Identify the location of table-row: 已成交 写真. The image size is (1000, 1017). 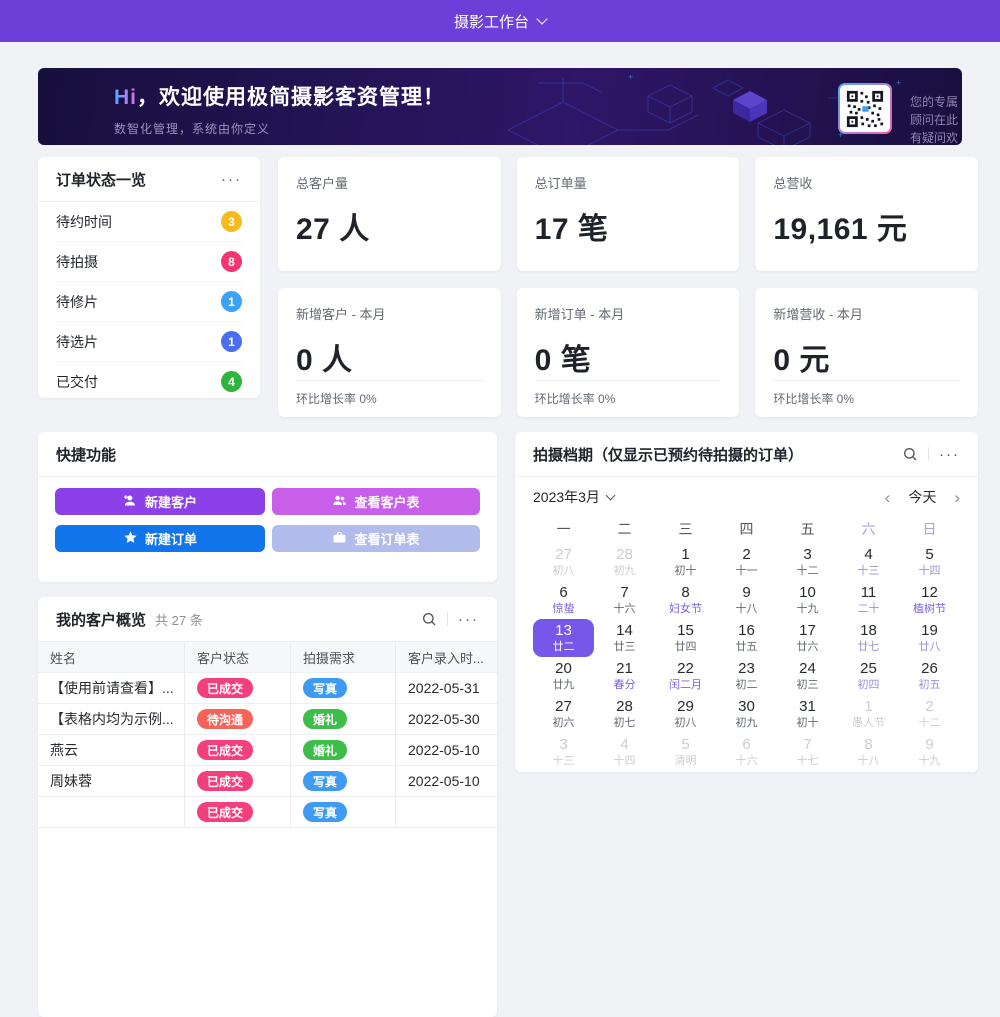
(267, 812).